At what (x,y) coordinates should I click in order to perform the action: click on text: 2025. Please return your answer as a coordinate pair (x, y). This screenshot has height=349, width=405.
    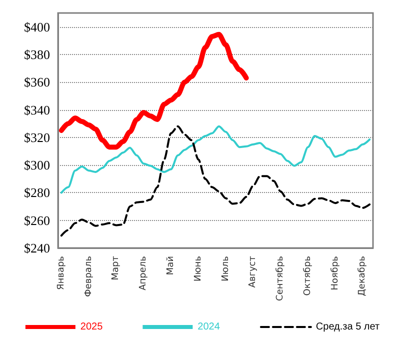
    Looking at the image, I should click on (92, 327).